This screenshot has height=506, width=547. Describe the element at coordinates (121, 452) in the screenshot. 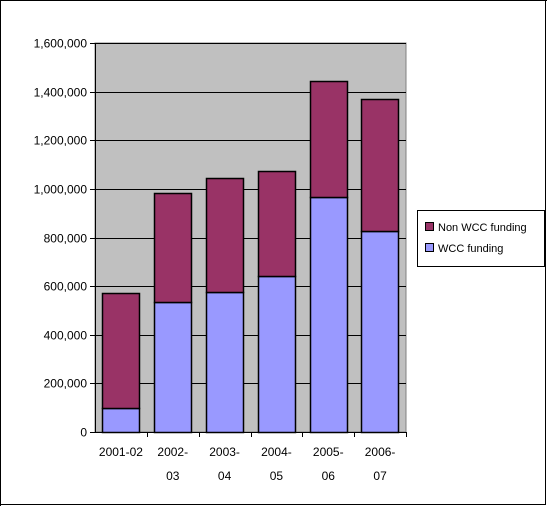

I see `x-tick-label: 2001-02` at that location.